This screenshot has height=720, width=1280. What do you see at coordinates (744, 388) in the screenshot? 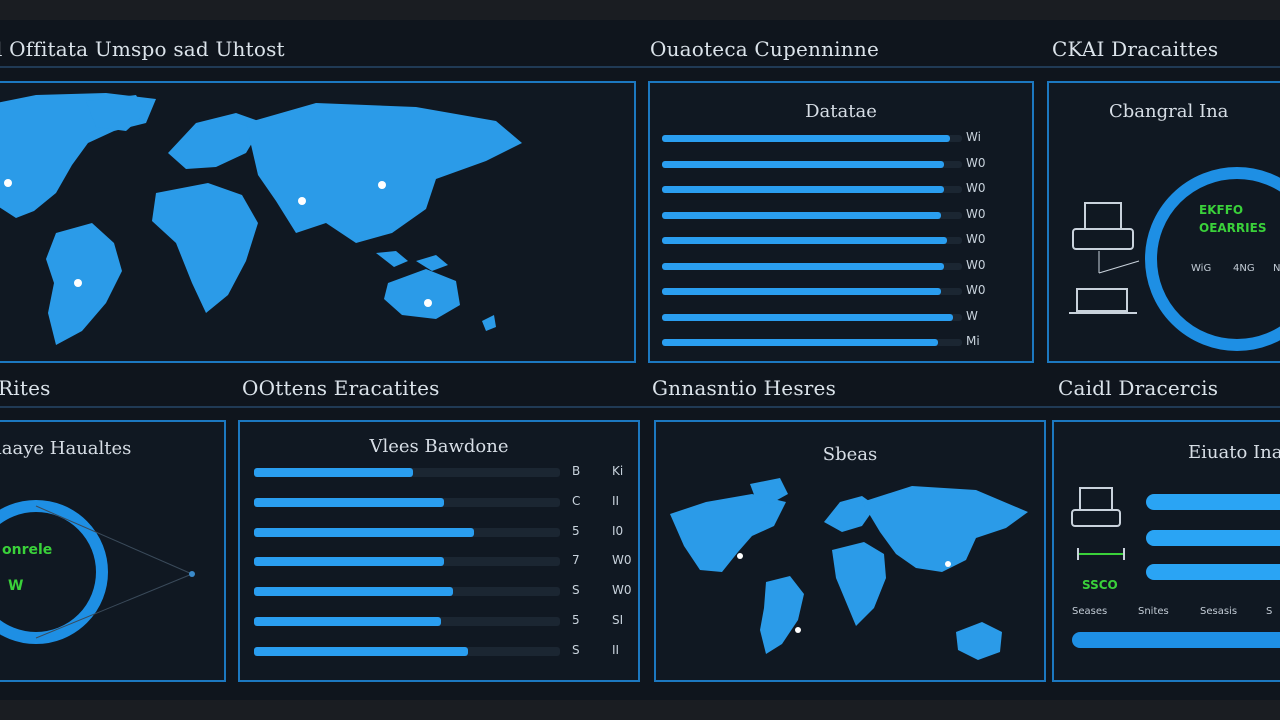
I see `section-title: Gnnasntio Hesres` at bounding box center [744, 388].